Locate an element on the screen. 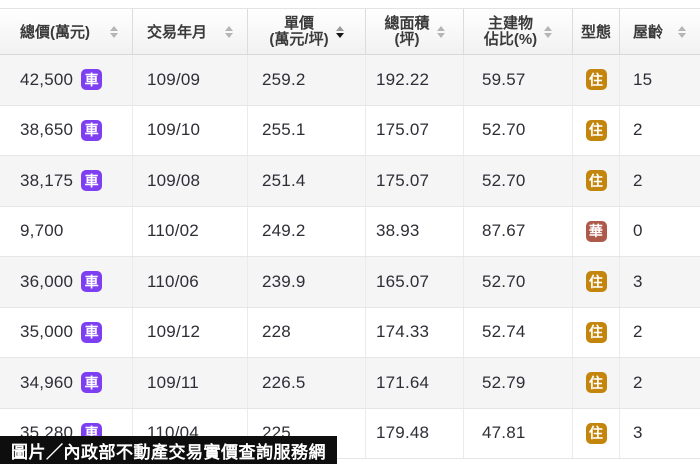 Image resolution: width=700 pixels, height=464 pixels. cell-main-building-ratio: 52.79 is located at coordinates (518, 383).